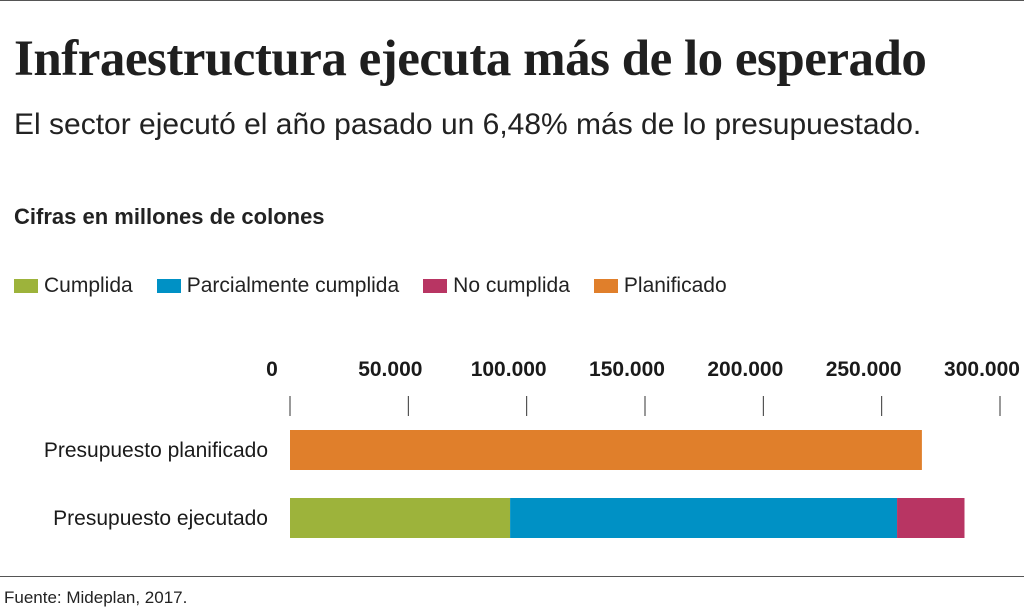  What do you see at coordinates (627, 369) in the screenshot?
I see `x-tick-label-3: 150.000` at bounding box center [627, 369].